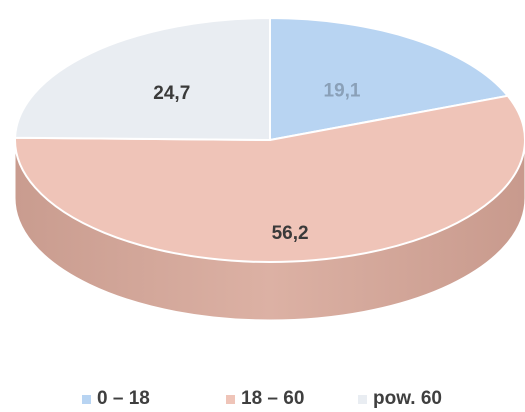 The width and height of the screenshot is (525, 412). I want to click on data-label-18-60: 56,2, so click(290, 233).